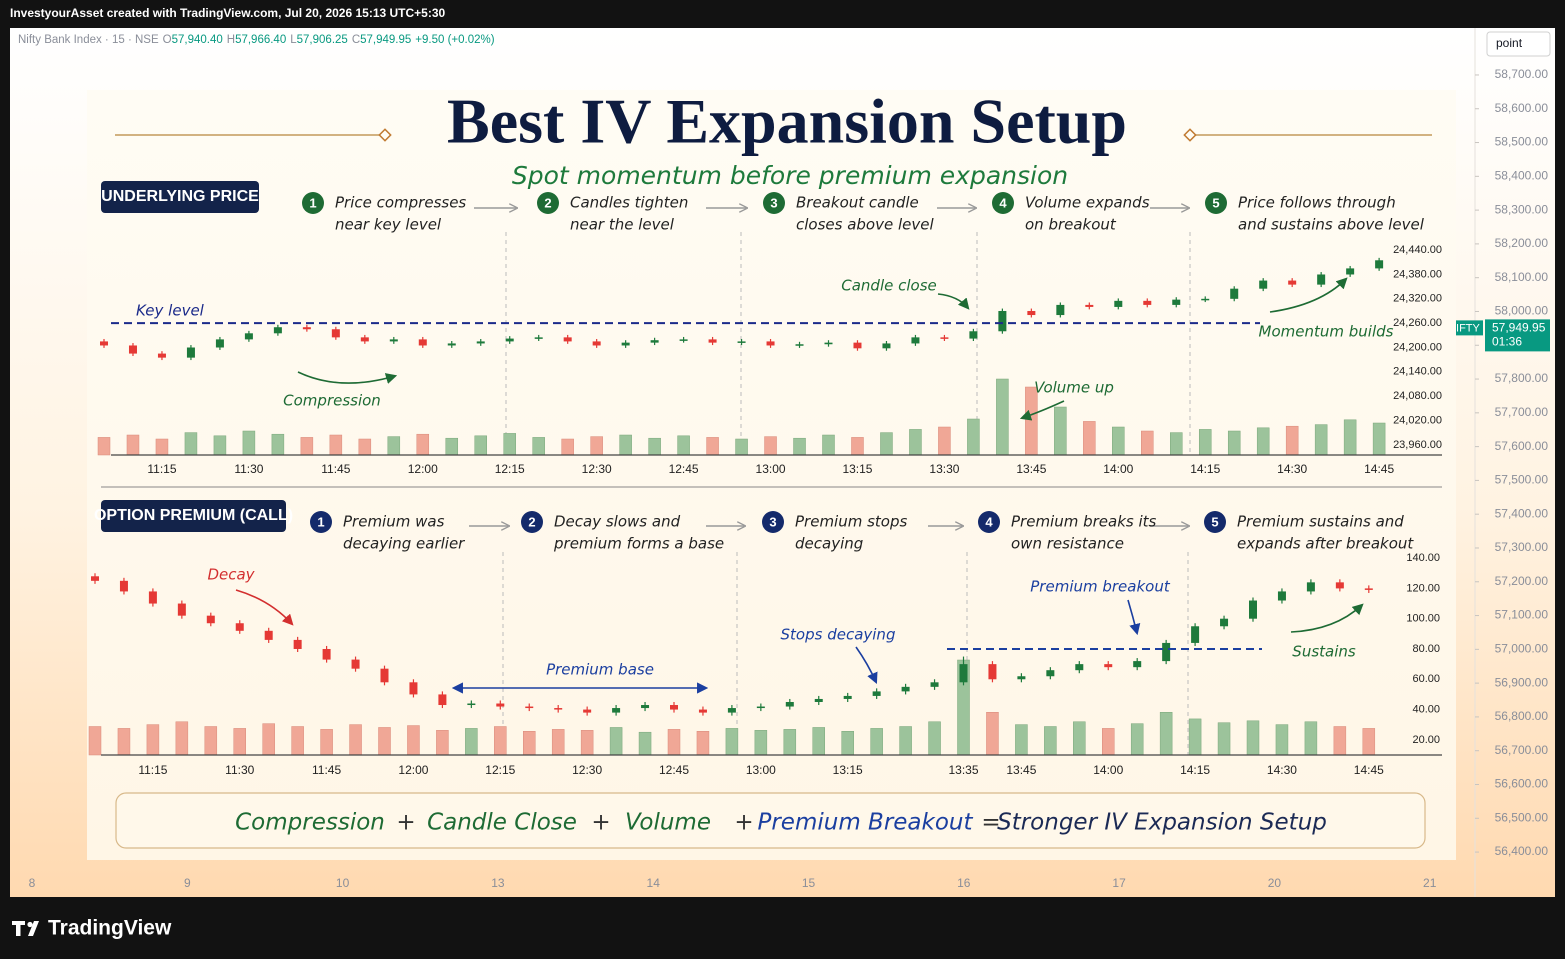  Describe the element at coordinates (1522, 581) in the screenshot. I see `y-tick-label: 57,200.00` at that location.